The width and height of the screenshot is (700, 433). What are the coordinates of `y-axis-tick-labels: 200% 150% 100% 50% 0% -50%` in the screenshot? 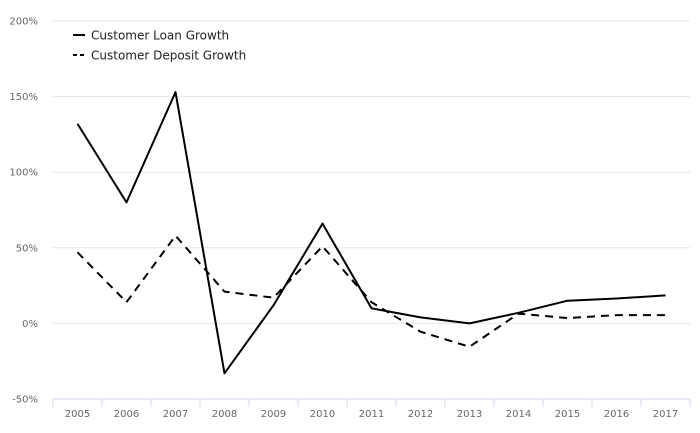 It's located at (23, 211).